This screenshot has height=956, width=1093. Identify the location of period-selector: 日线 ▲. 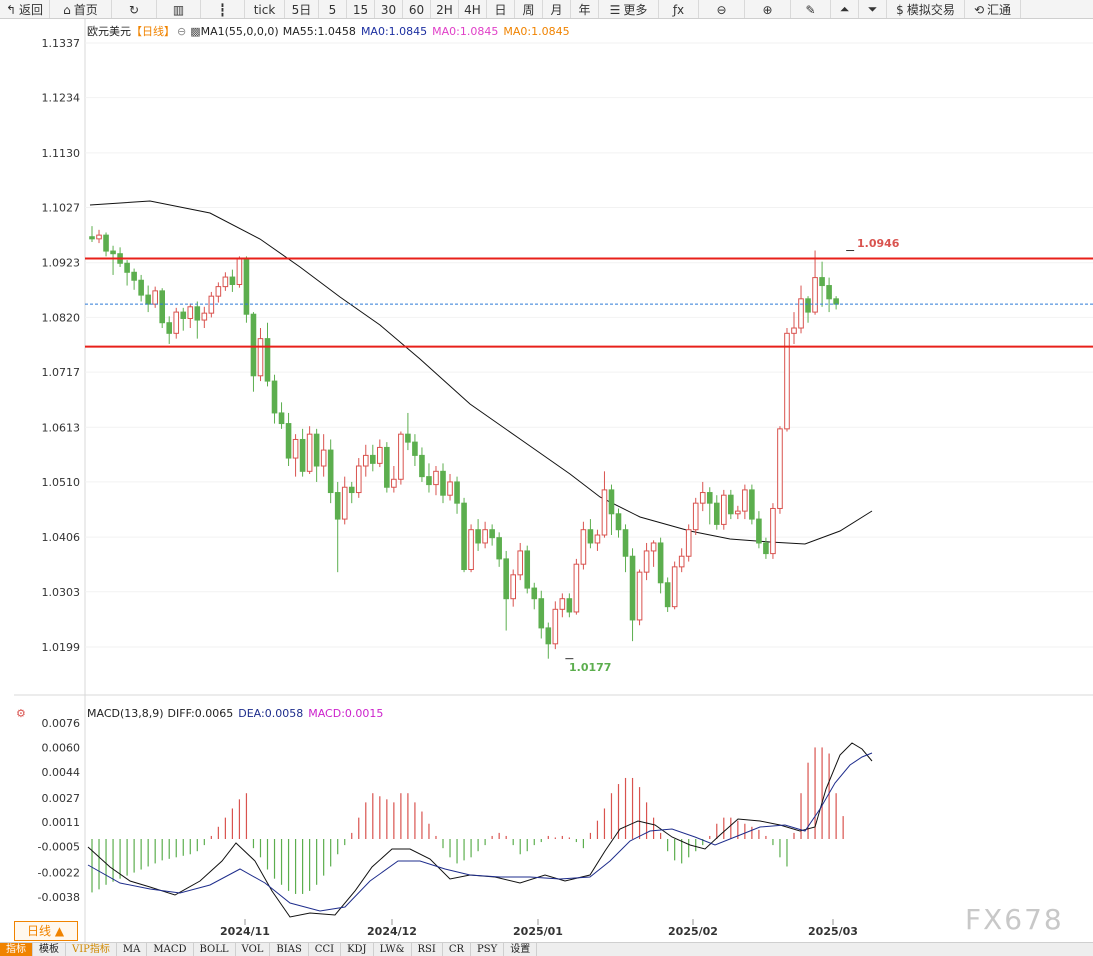
(46, 931).